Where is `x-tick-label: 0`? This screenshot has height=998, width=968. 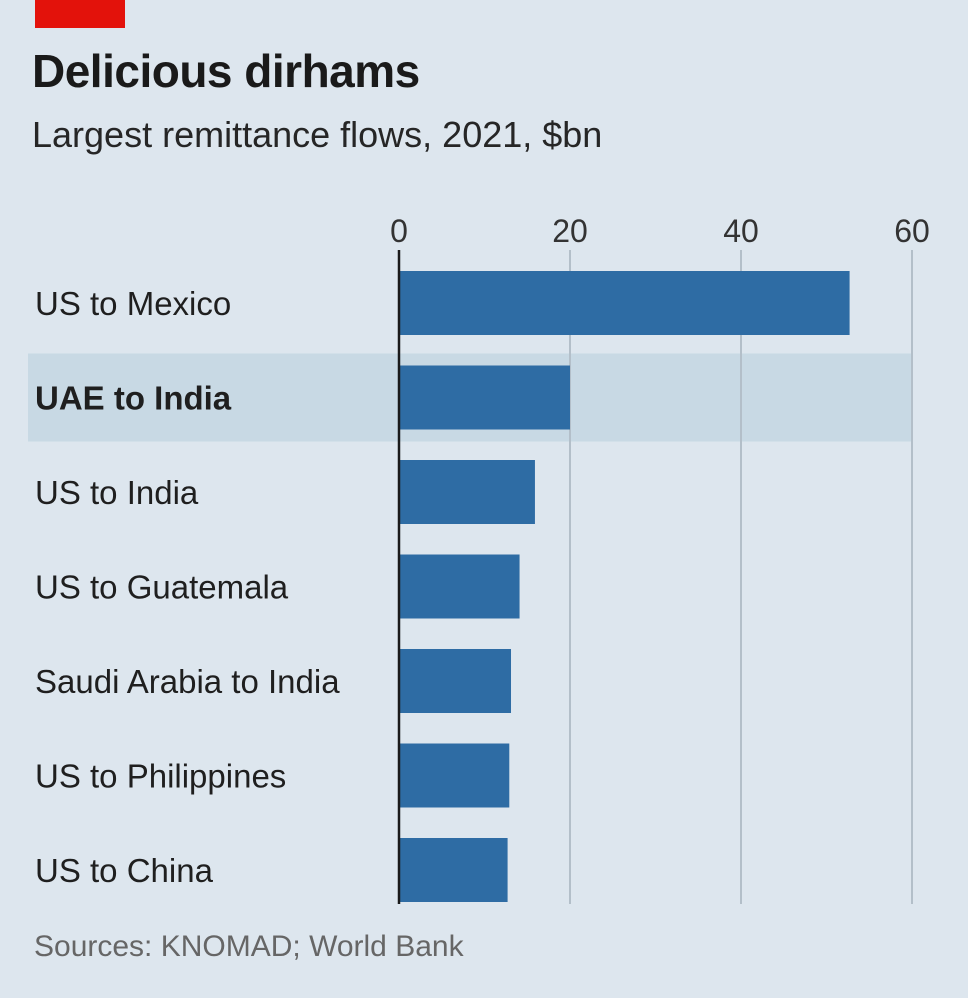
x-tick-label: 0 is located at coordinates (399, 231).